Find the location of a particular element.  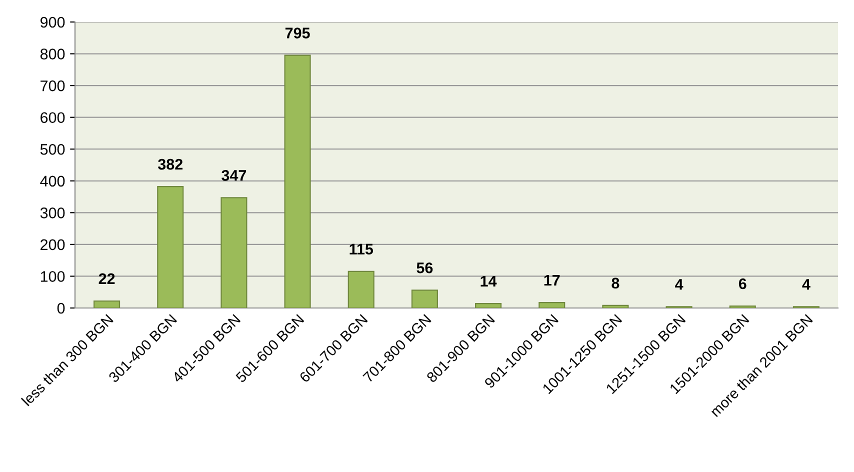

y-tick-label: 300 is located at coordinates (52, 213).